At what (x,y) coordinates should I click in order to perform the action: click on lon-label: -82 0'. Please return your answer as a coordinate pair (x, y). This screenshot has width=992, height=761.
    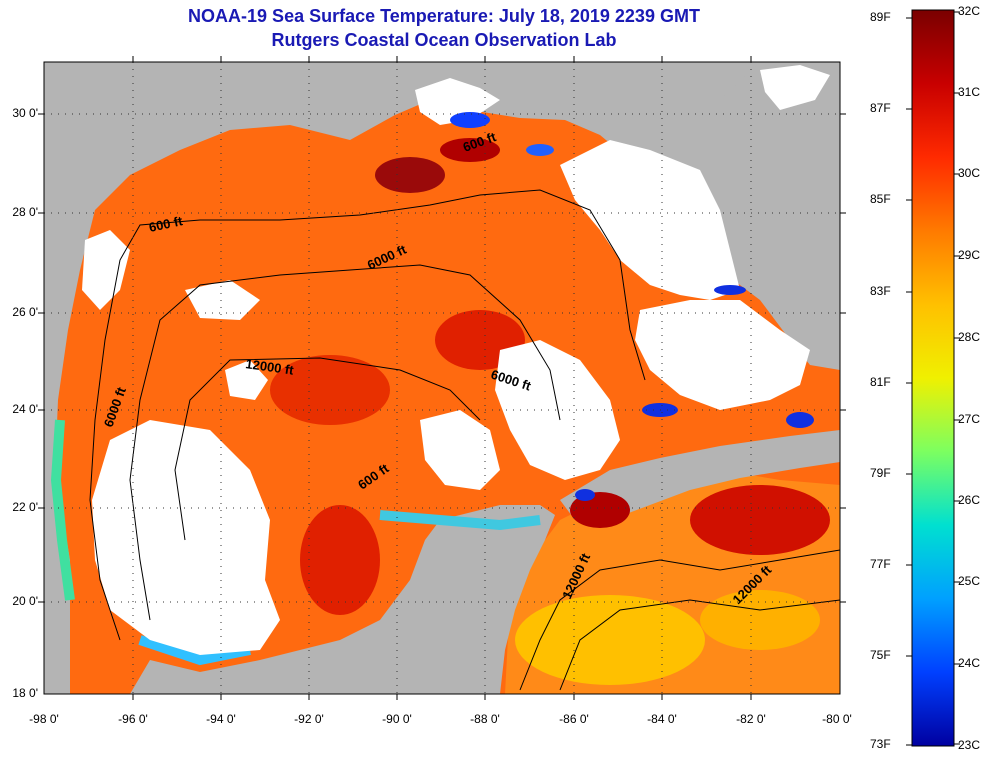
    Looking at the image, I should click on (751, 719).